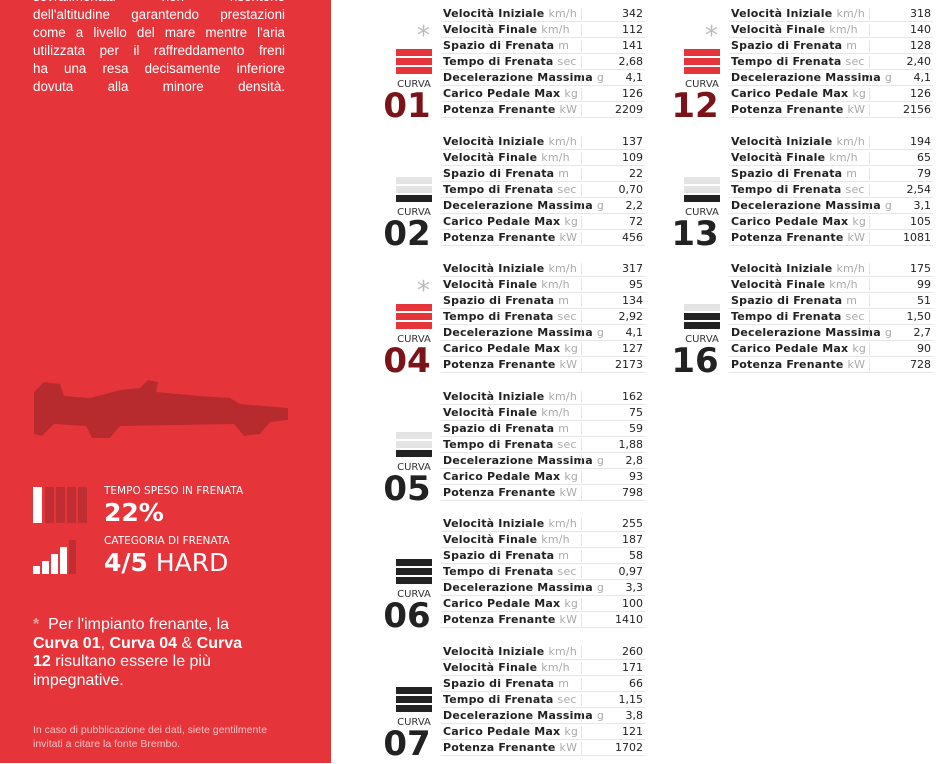  I want to click on intro-line: dovuta alla minore densità., so click(159, 86).